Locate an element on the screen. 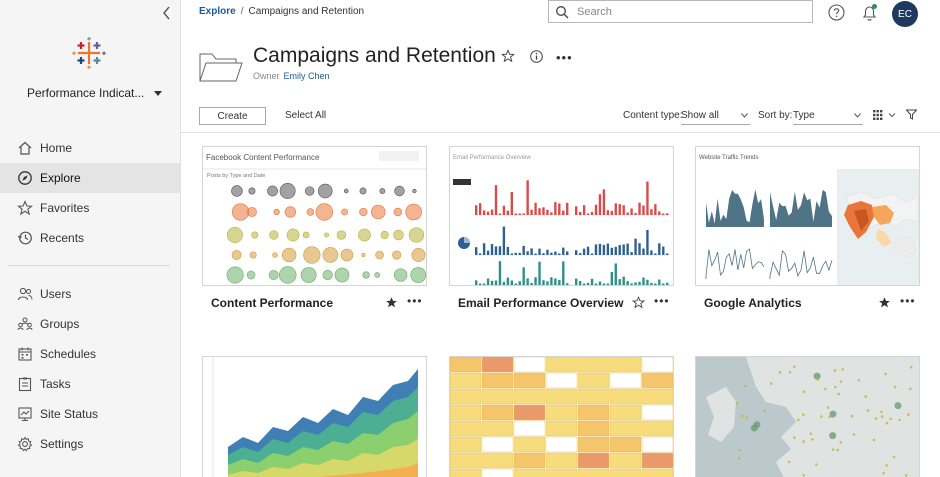 The width and height of the screenshot is (940, 477). card-title: Google Analytics is located at coordinates (753, 303).